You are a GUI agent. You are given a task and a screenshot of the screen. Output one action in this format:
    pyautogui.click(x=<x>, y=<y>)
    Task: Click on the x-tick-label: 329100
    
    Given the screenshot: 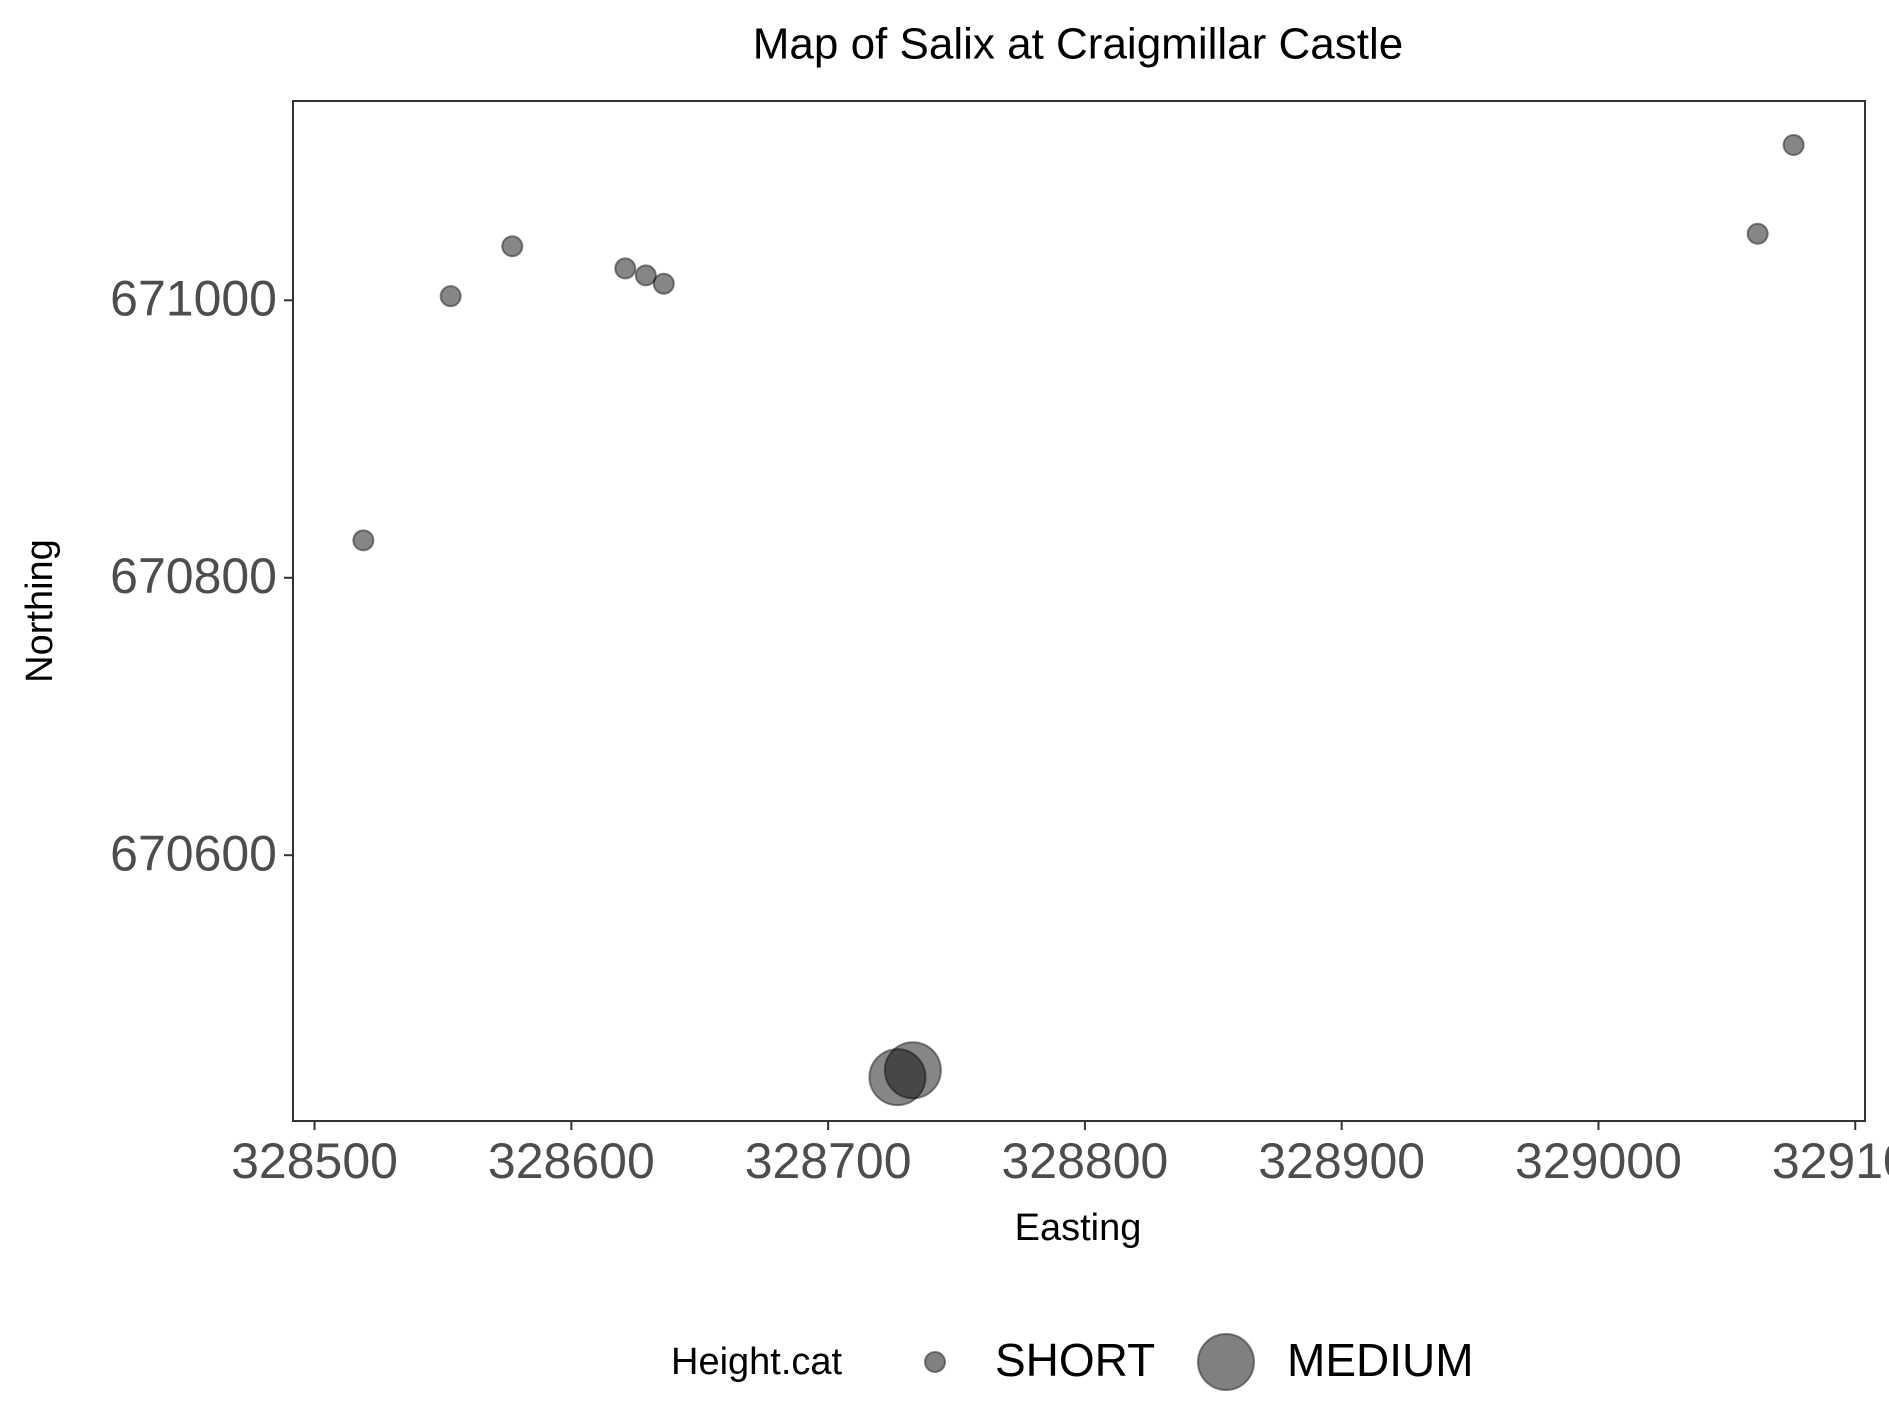 What is the action you would take?
    pyautogui.click(x=1830, y=1161)
    